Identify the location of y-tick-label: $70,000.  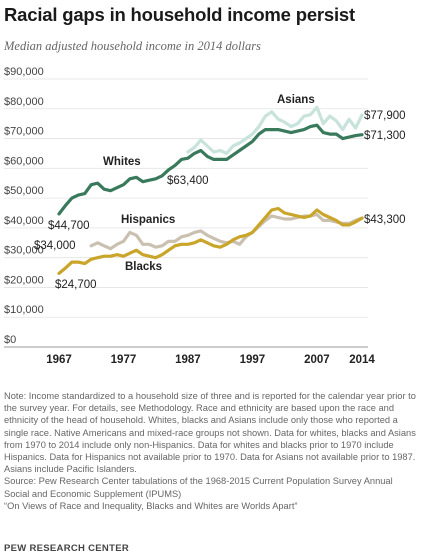
(24, 132).